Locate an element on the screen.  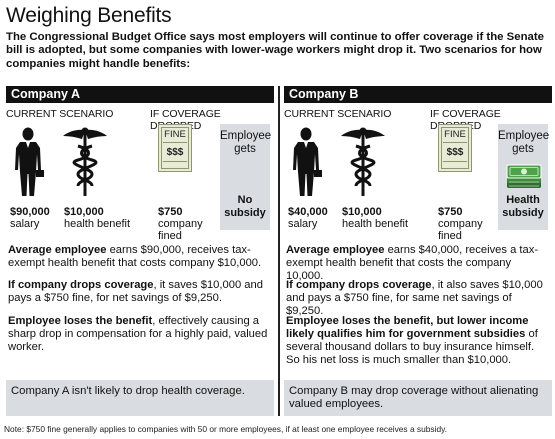
page-title: Weighing Benefits is located at coordinates (89, 15).